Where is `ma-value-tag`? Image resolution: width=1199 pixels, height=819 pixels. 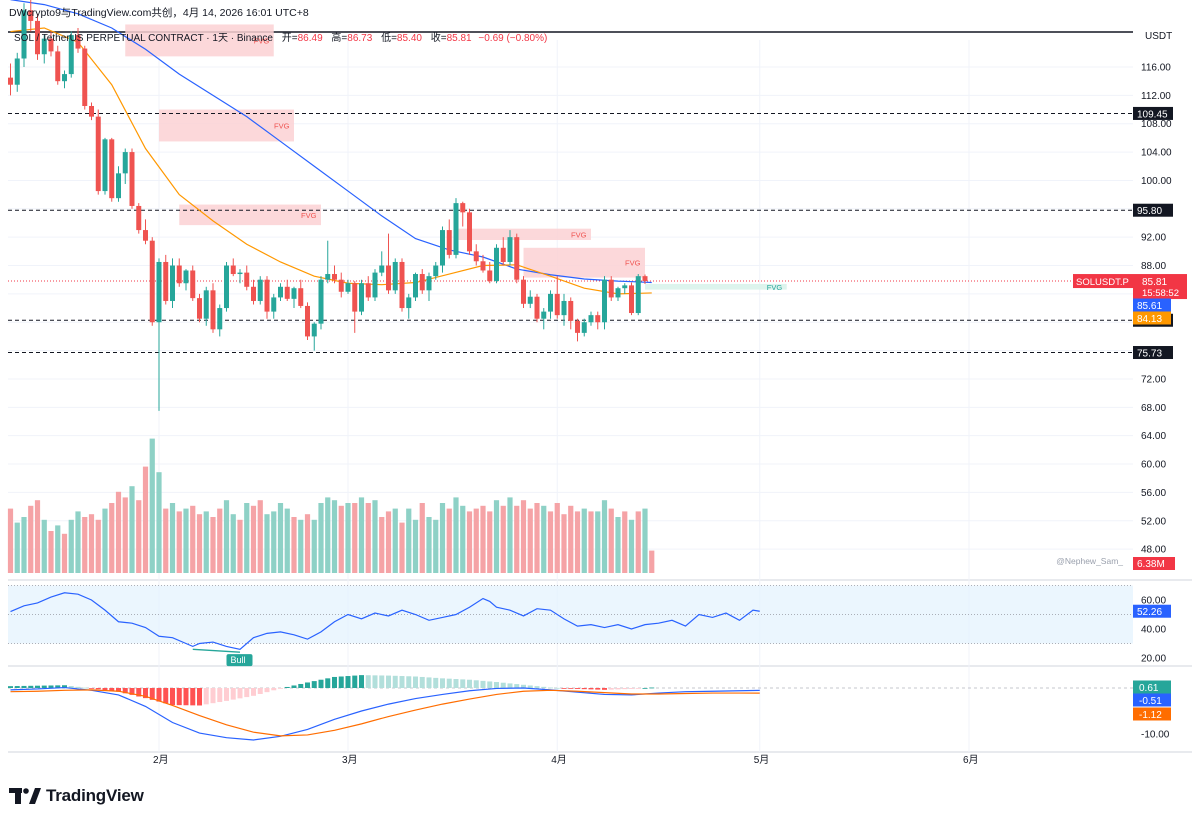
ma-value-tag is located at coordinates (1152, 318).